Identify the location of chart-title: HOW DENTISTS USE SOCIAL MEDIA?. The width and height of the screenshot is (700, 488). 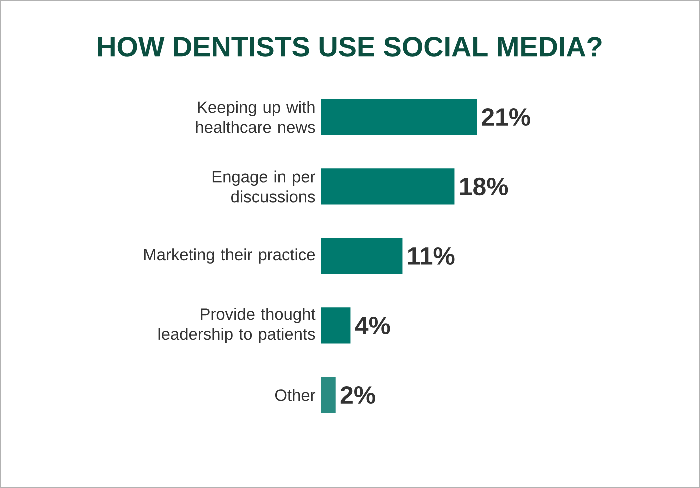
(350, 47).